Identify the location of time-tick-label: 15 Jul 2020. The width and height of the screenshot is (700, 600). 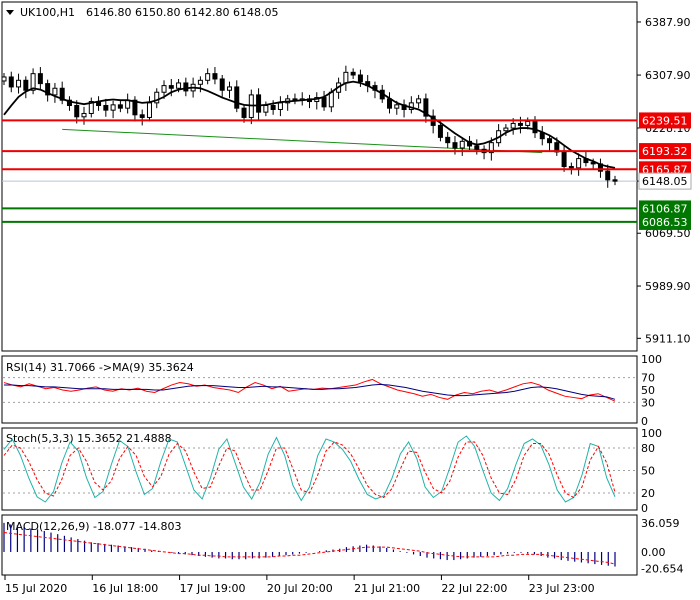
(36, 588).